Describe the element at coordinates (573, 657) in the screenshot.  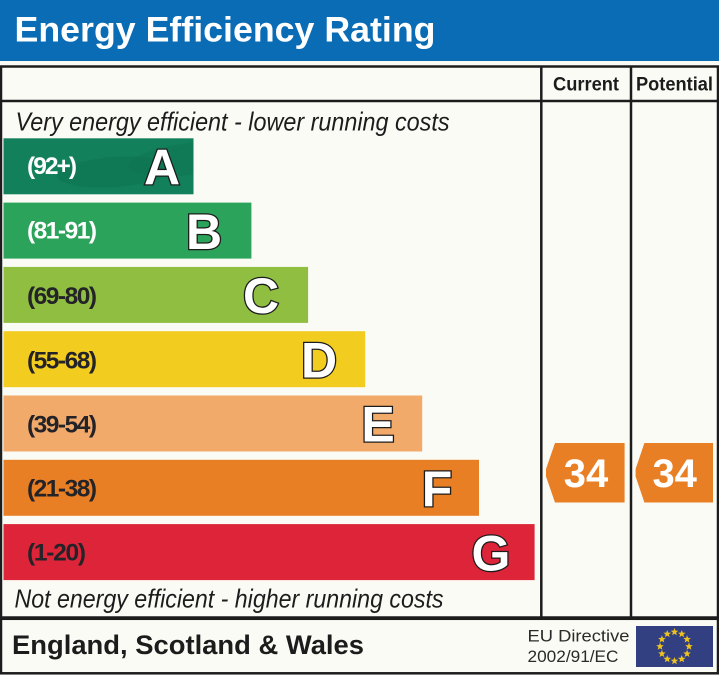
I see `svg-text: 2002/91/EC` at that location.